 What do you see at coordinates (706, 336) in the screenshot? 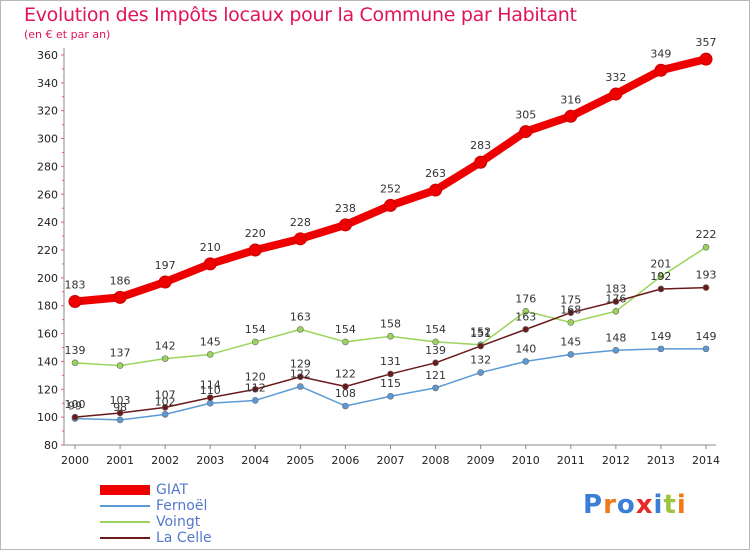
I see `data-label: 149` at bounding box center [706, 336].